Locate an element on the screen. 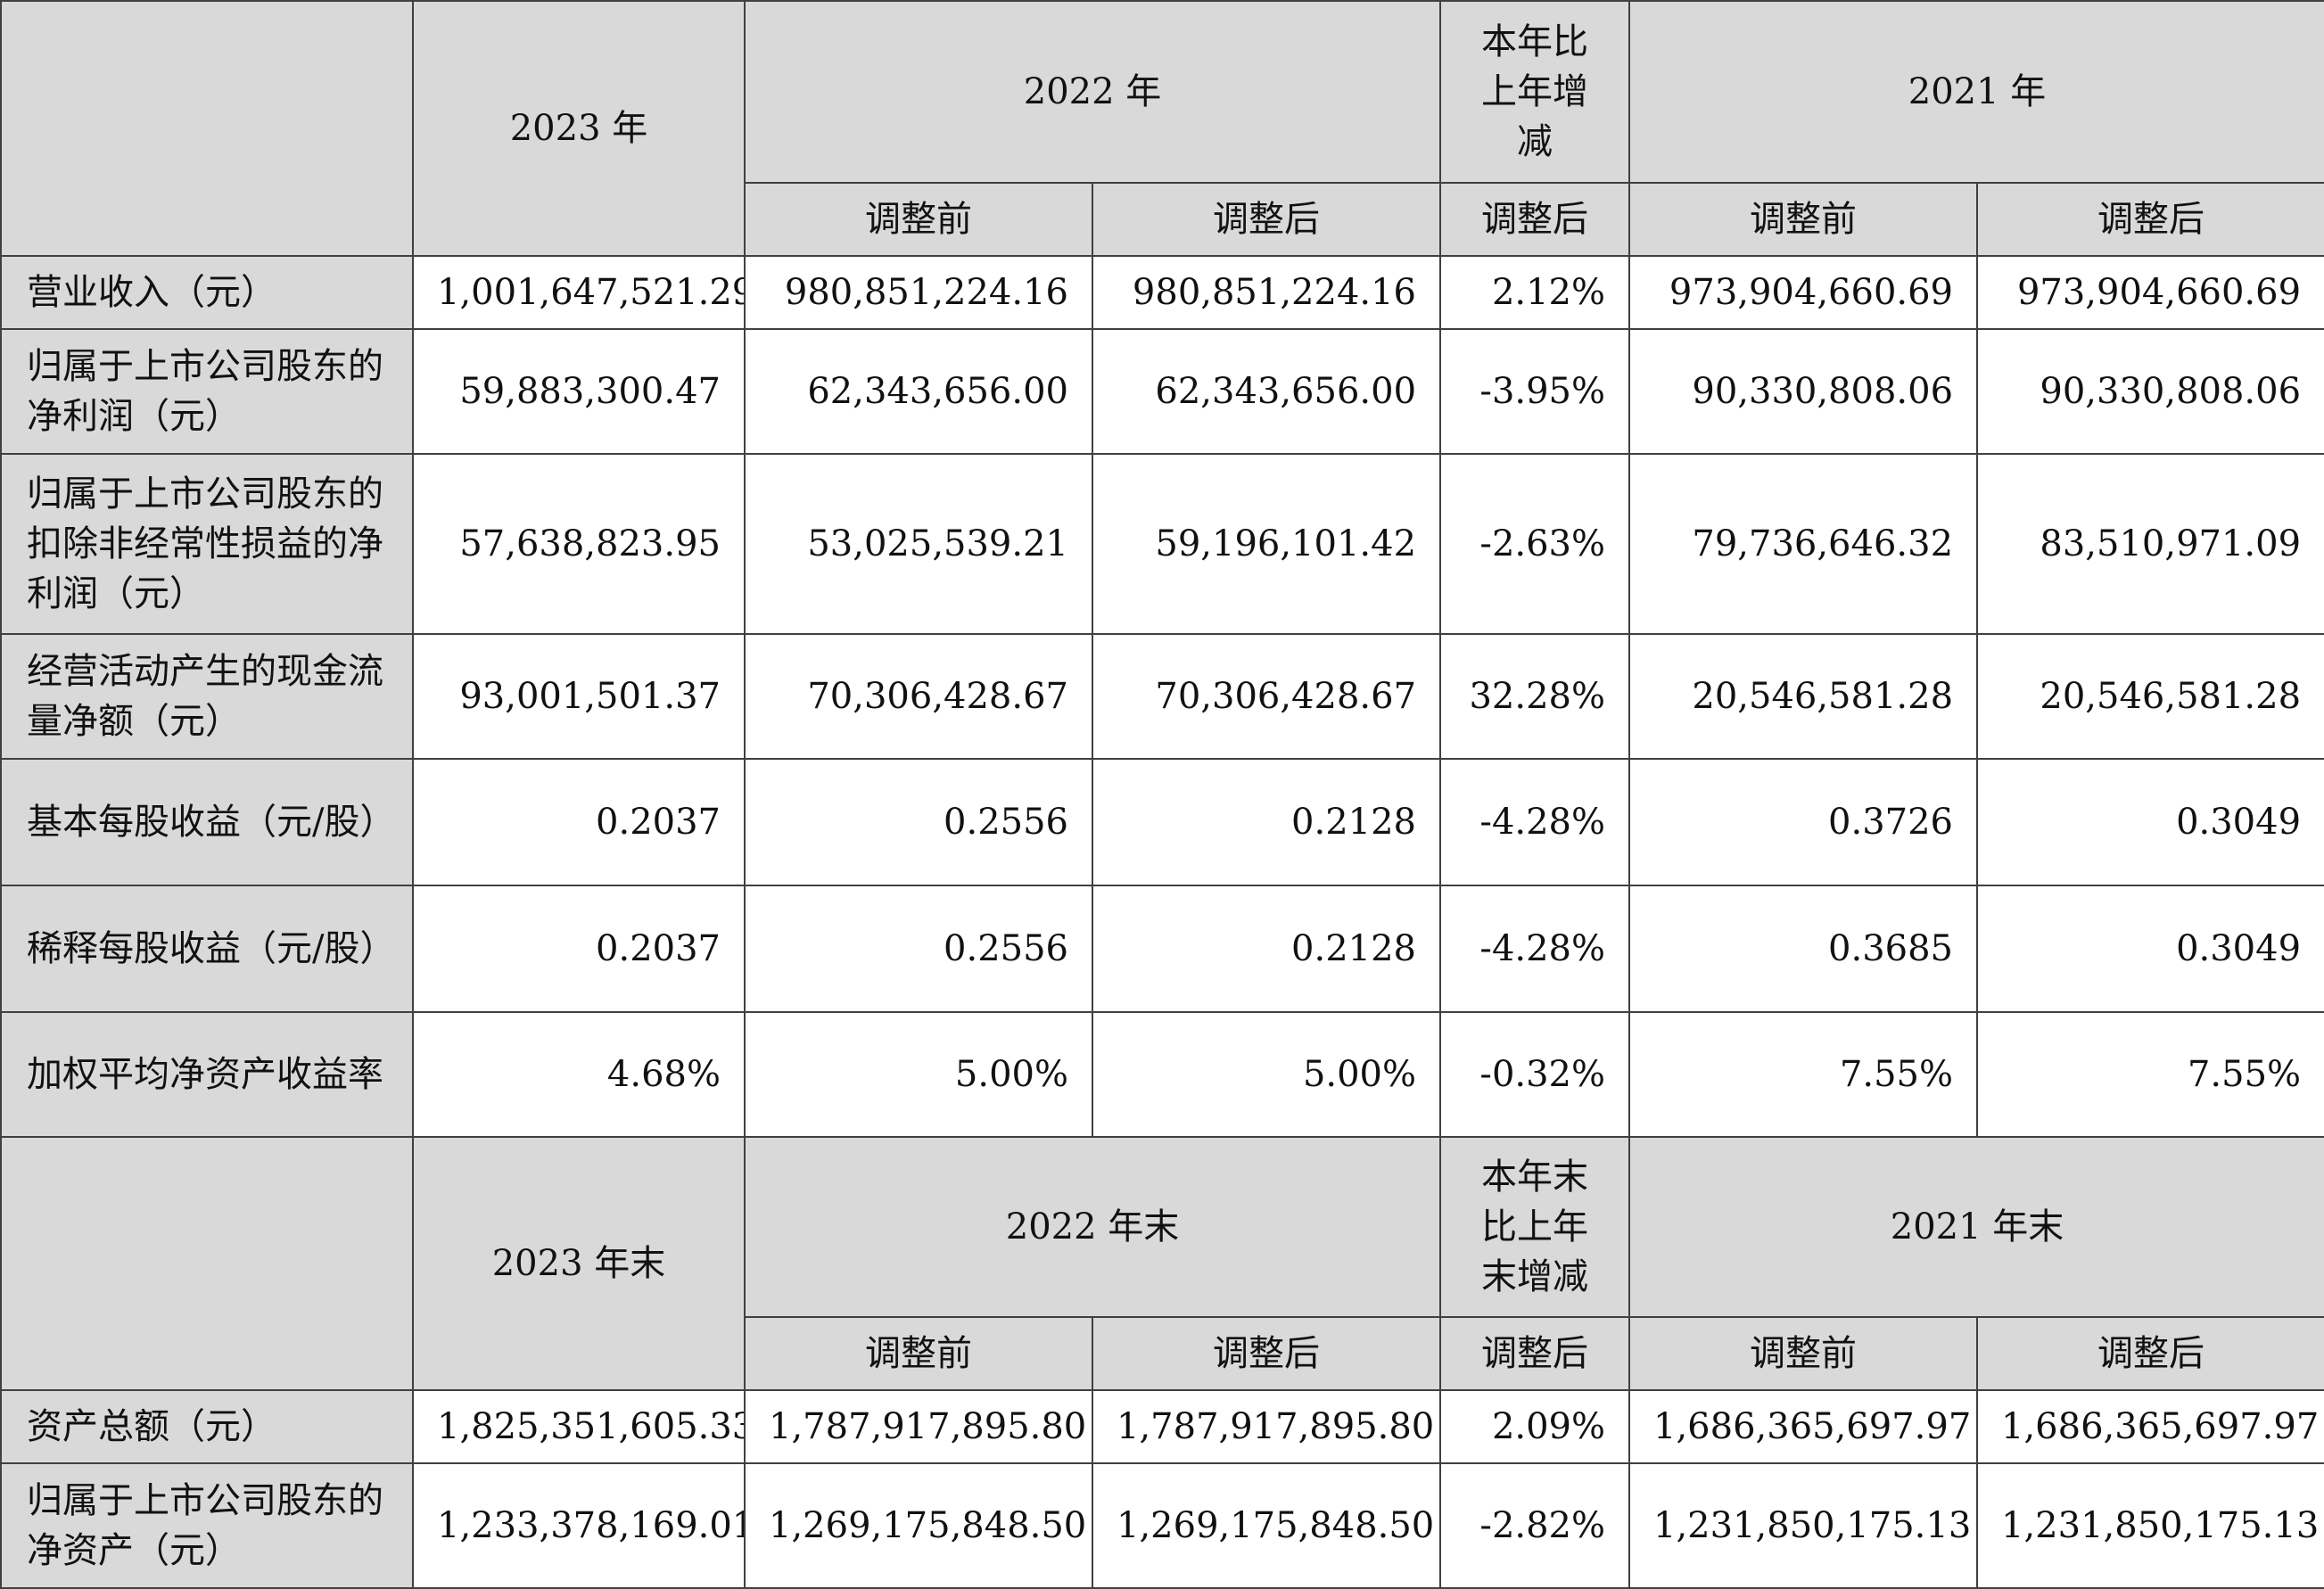  cell-2023: 1,825,351,605.33 is located at coordinates (579, 1426).